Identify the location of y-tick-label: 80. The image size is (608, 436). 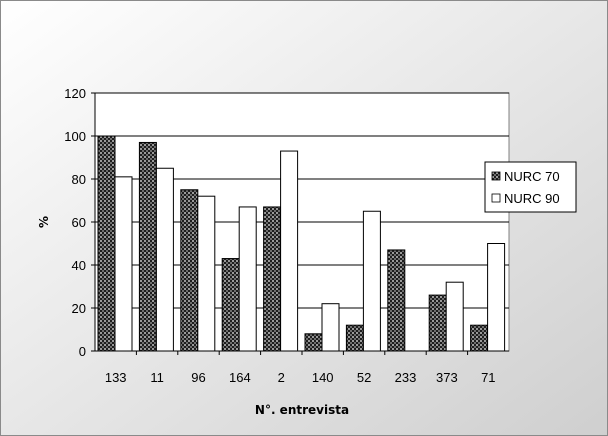
(79, 179).